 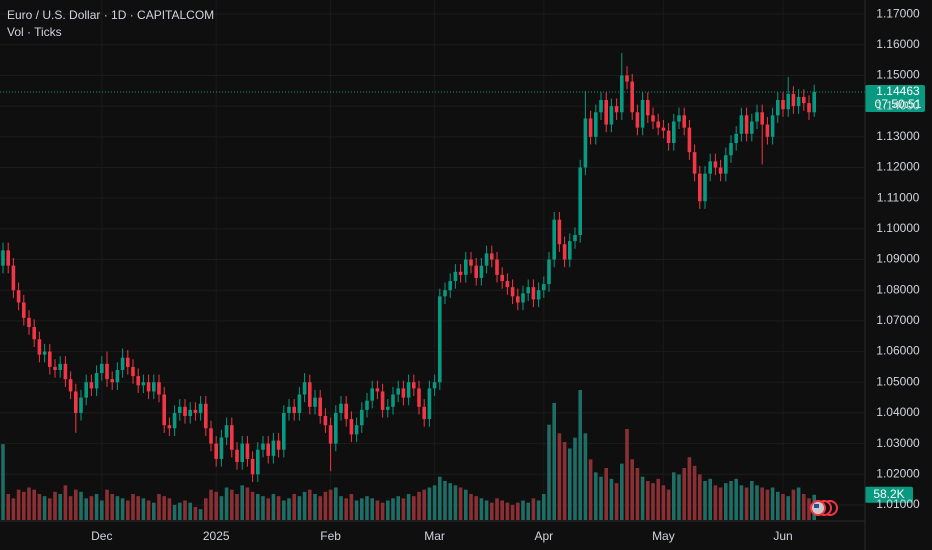 What do you see at coordinates (898, 44) in the screenshot?
I see `y-tick-label: 1.16000` at bounding box center [898, 44].